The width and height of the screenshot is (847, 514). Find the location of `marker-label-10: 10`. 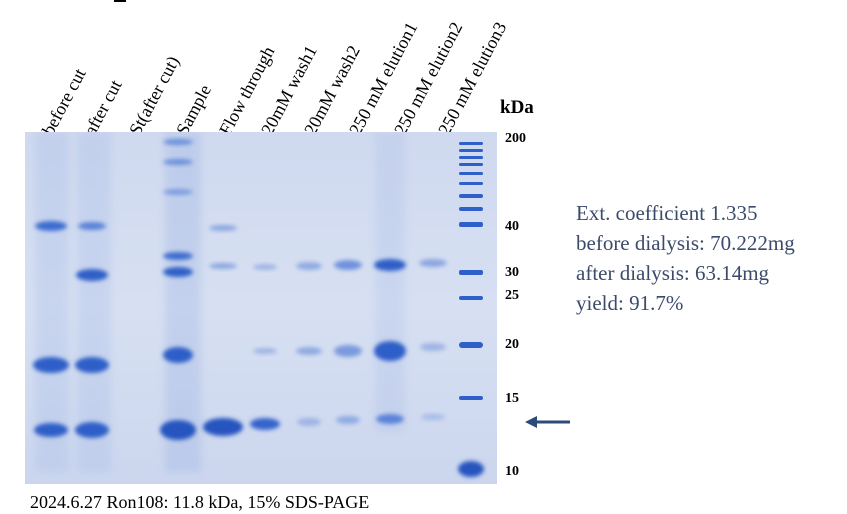

marker-label-10: 10 is located at coordinates (512, 471).